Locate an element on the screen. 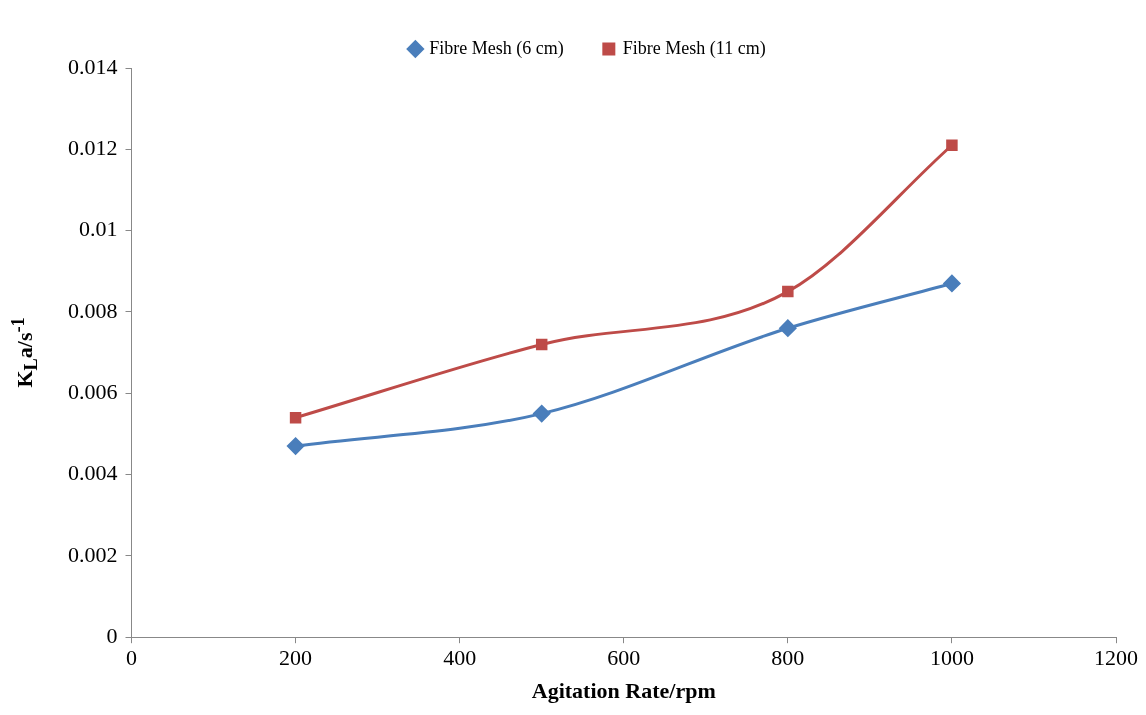  x-tick-label: 200 is located at coordinates (296, 658).